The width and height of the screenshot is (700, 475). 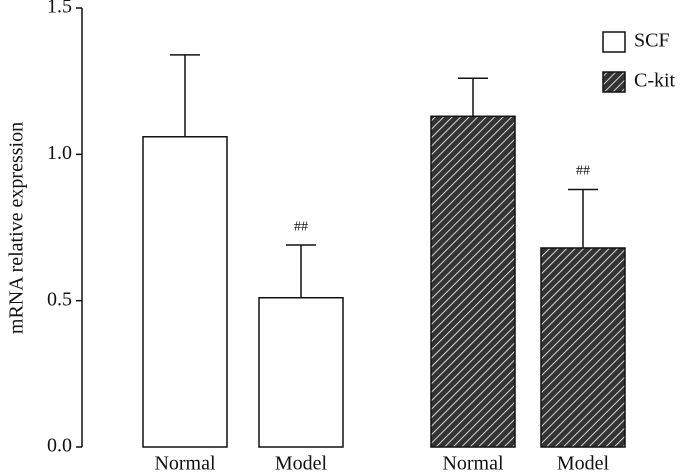 I want to click on y-tick-label: 1.0, so click(x=59, y=153).